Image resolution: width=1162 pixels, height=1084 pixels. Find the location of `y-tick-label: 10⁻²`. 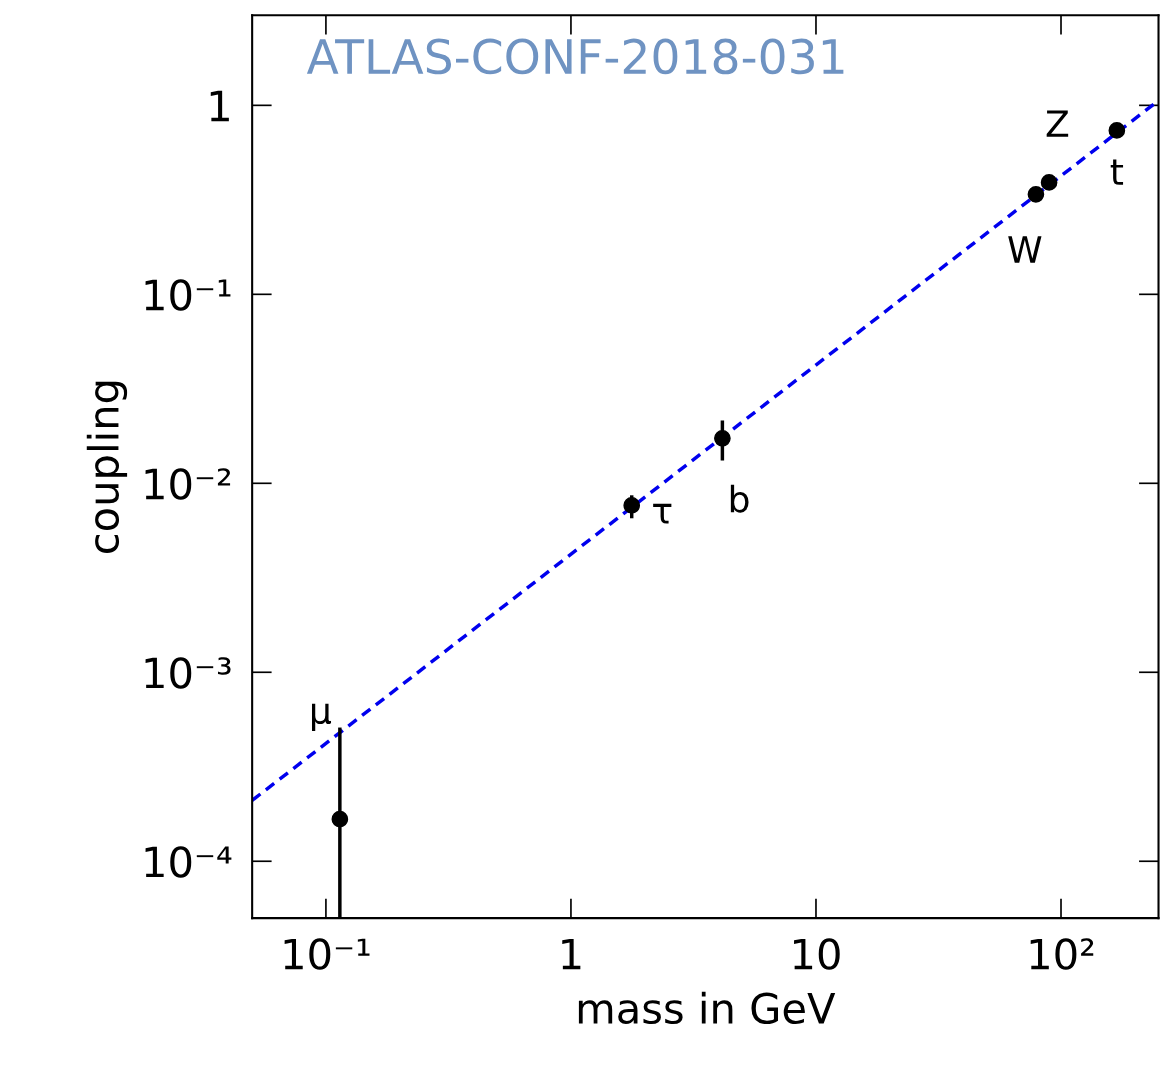

y-tick-label: 10⁻² is located at coordinates (188, 484).